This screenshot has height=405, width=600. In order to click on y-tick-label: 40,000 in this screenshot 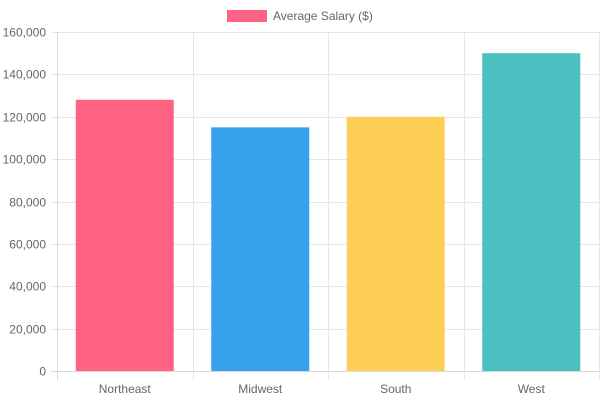, I will do `click(27, 287)`.